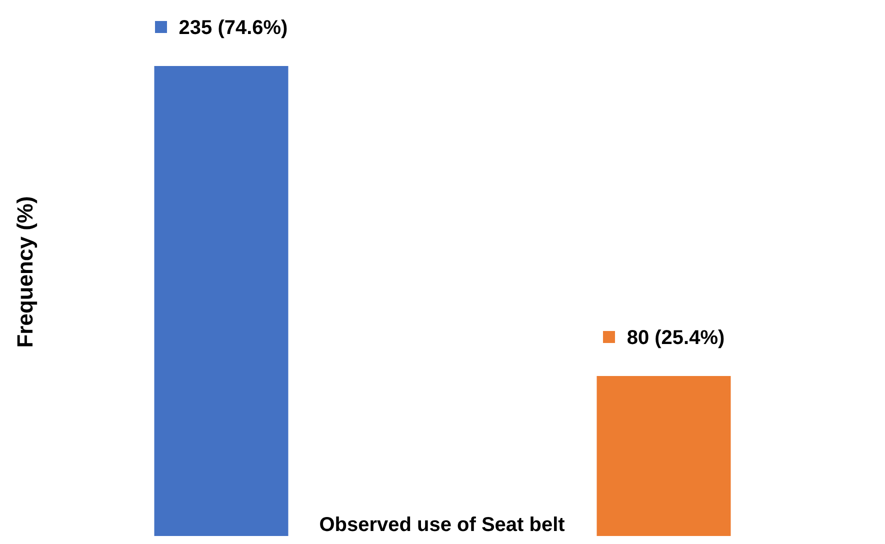  Describe the element at coordinates (233, 28) in the screenshot. I see `data-label: 235 (74.6%)` at that location.